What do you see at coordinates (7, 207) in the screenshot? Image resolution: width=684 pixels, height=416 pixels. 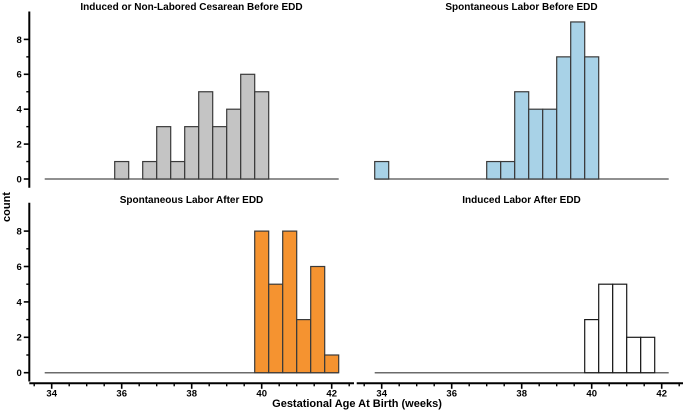 I see `y-axis-label: count` at bounding box center [7, 207].